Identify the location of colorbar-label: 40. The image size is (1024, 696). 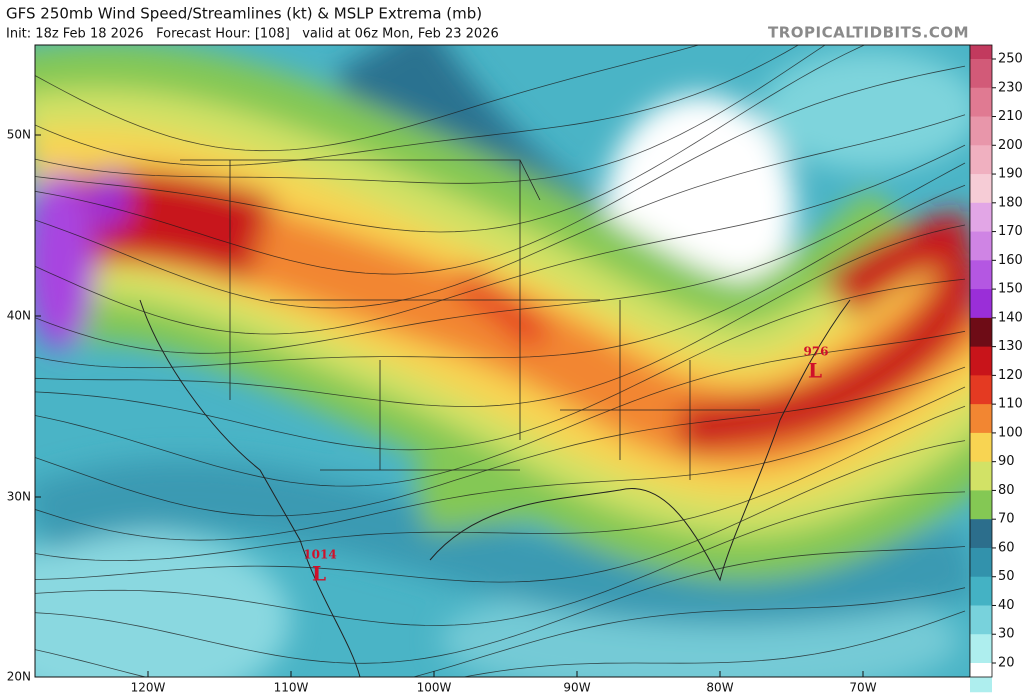
(1006, 605).